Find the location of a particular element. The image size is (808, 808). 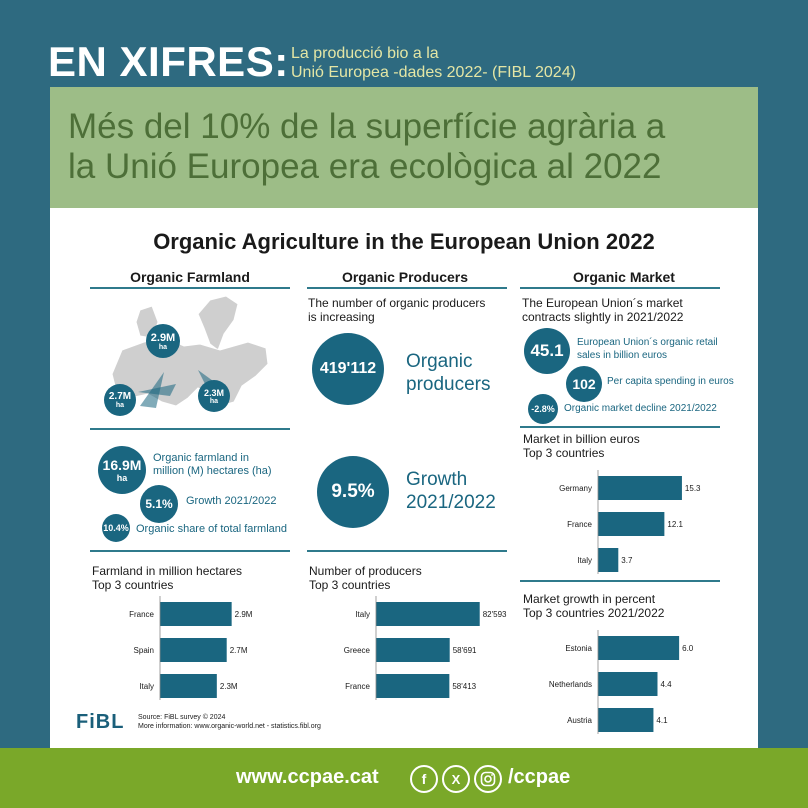

map-bubble-spain: 2.7M ha is located at coordinates (120, 400).